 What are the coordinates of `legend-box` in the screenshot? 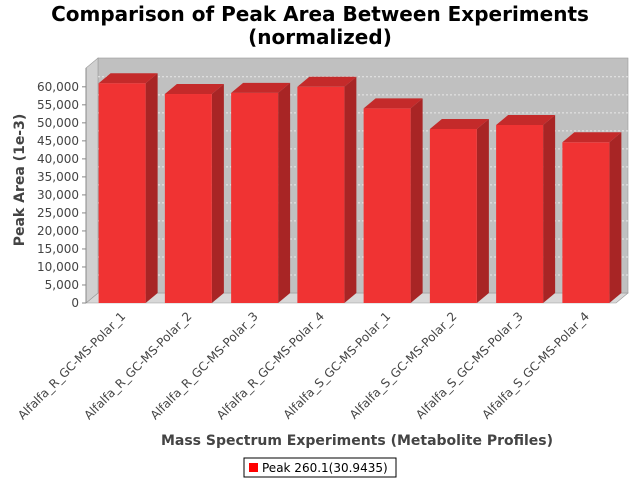 It's located at (320, 467).